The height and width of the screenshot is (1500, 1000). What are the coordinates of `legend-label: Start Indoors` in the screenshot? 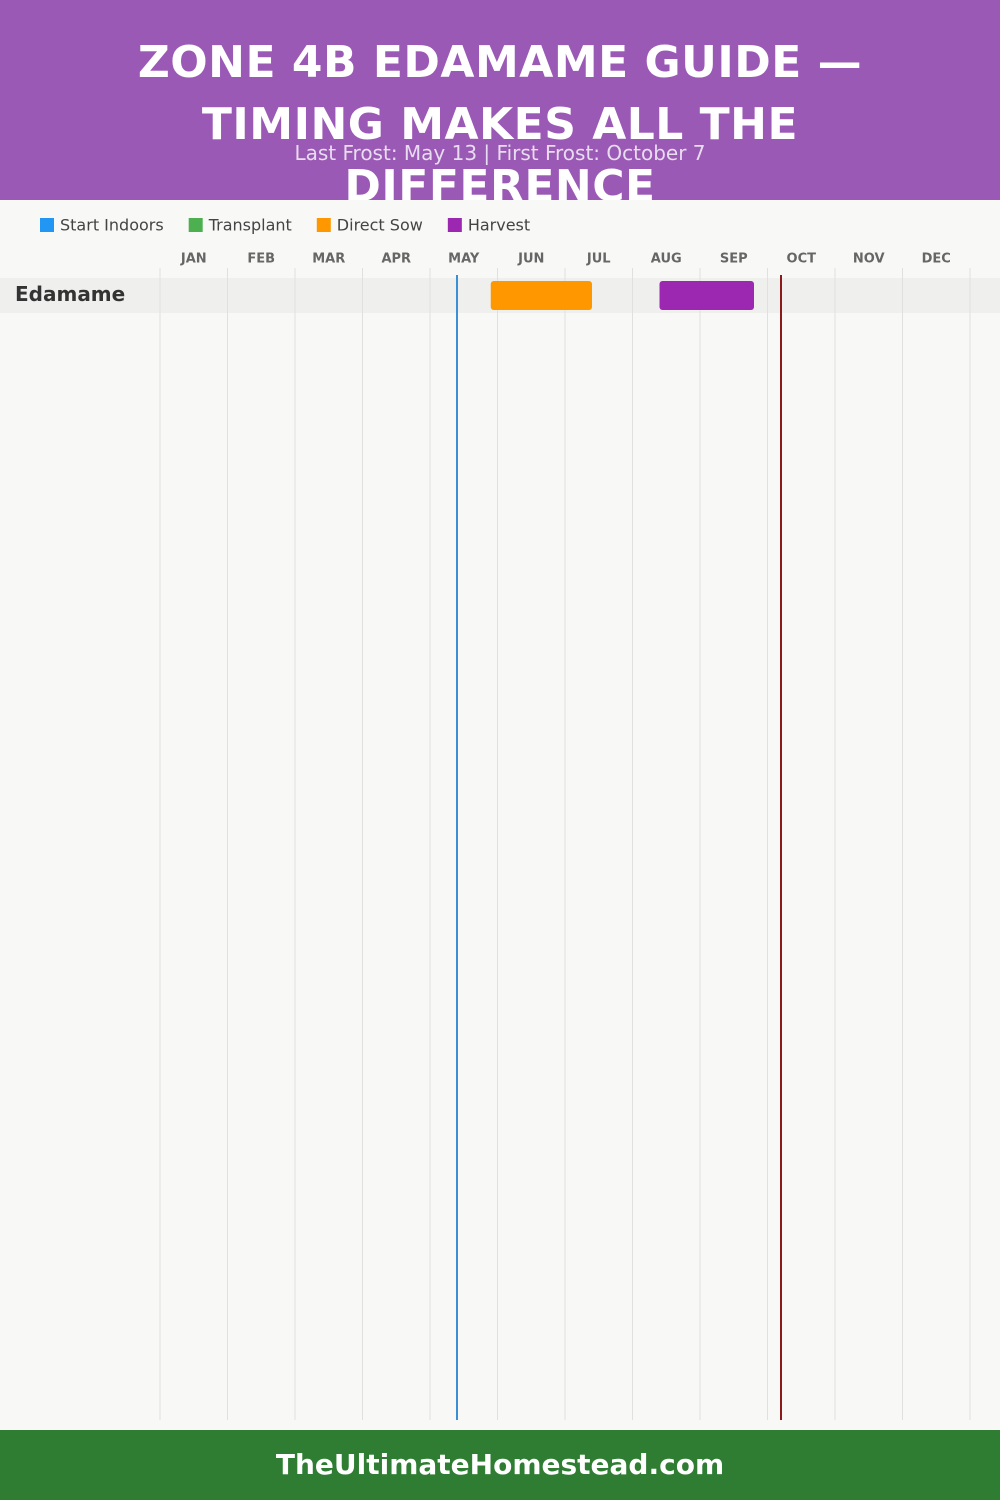 It's located at (112, 225).